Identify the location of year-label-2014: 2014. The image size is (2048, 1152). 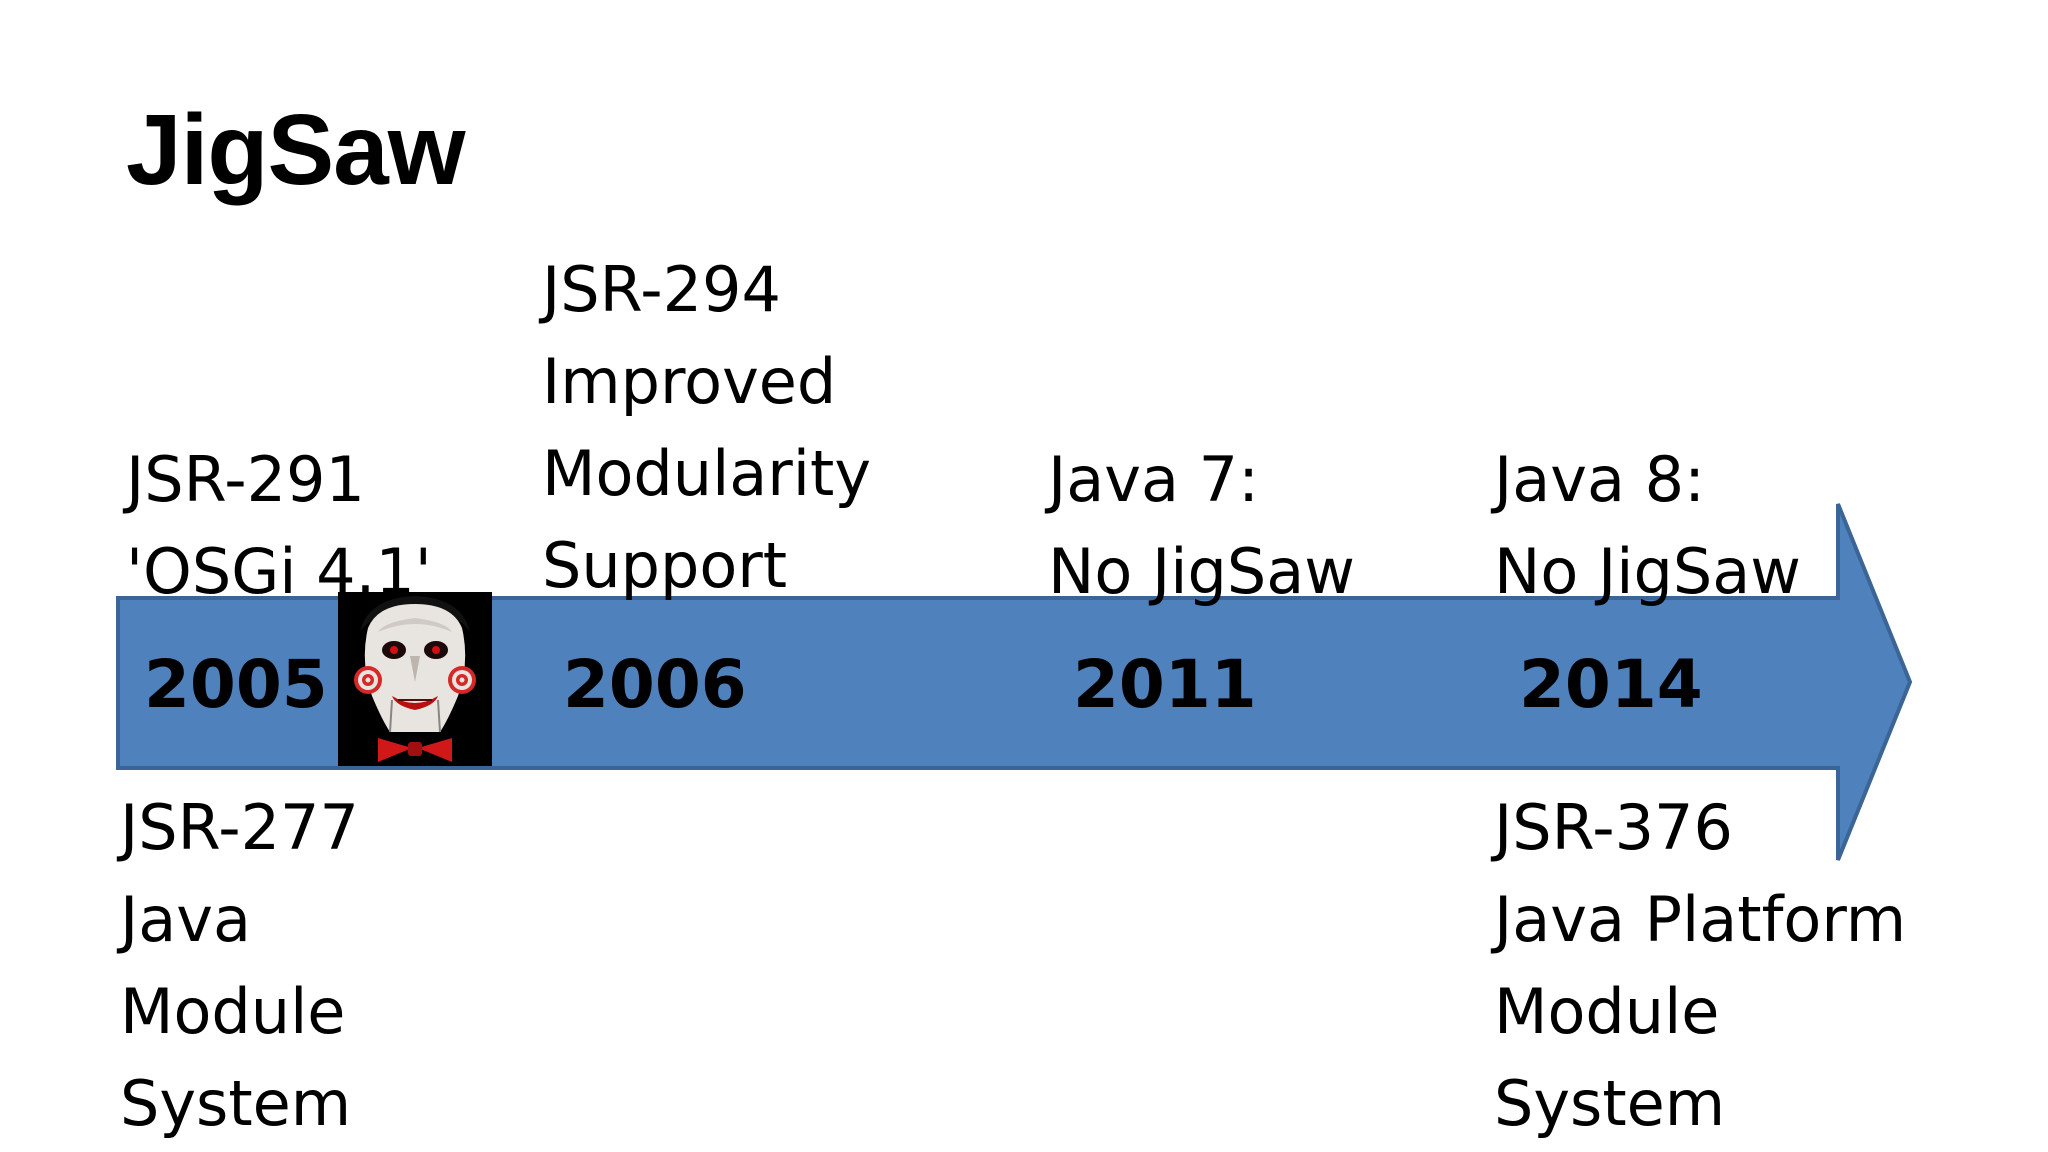
(1611, 684).